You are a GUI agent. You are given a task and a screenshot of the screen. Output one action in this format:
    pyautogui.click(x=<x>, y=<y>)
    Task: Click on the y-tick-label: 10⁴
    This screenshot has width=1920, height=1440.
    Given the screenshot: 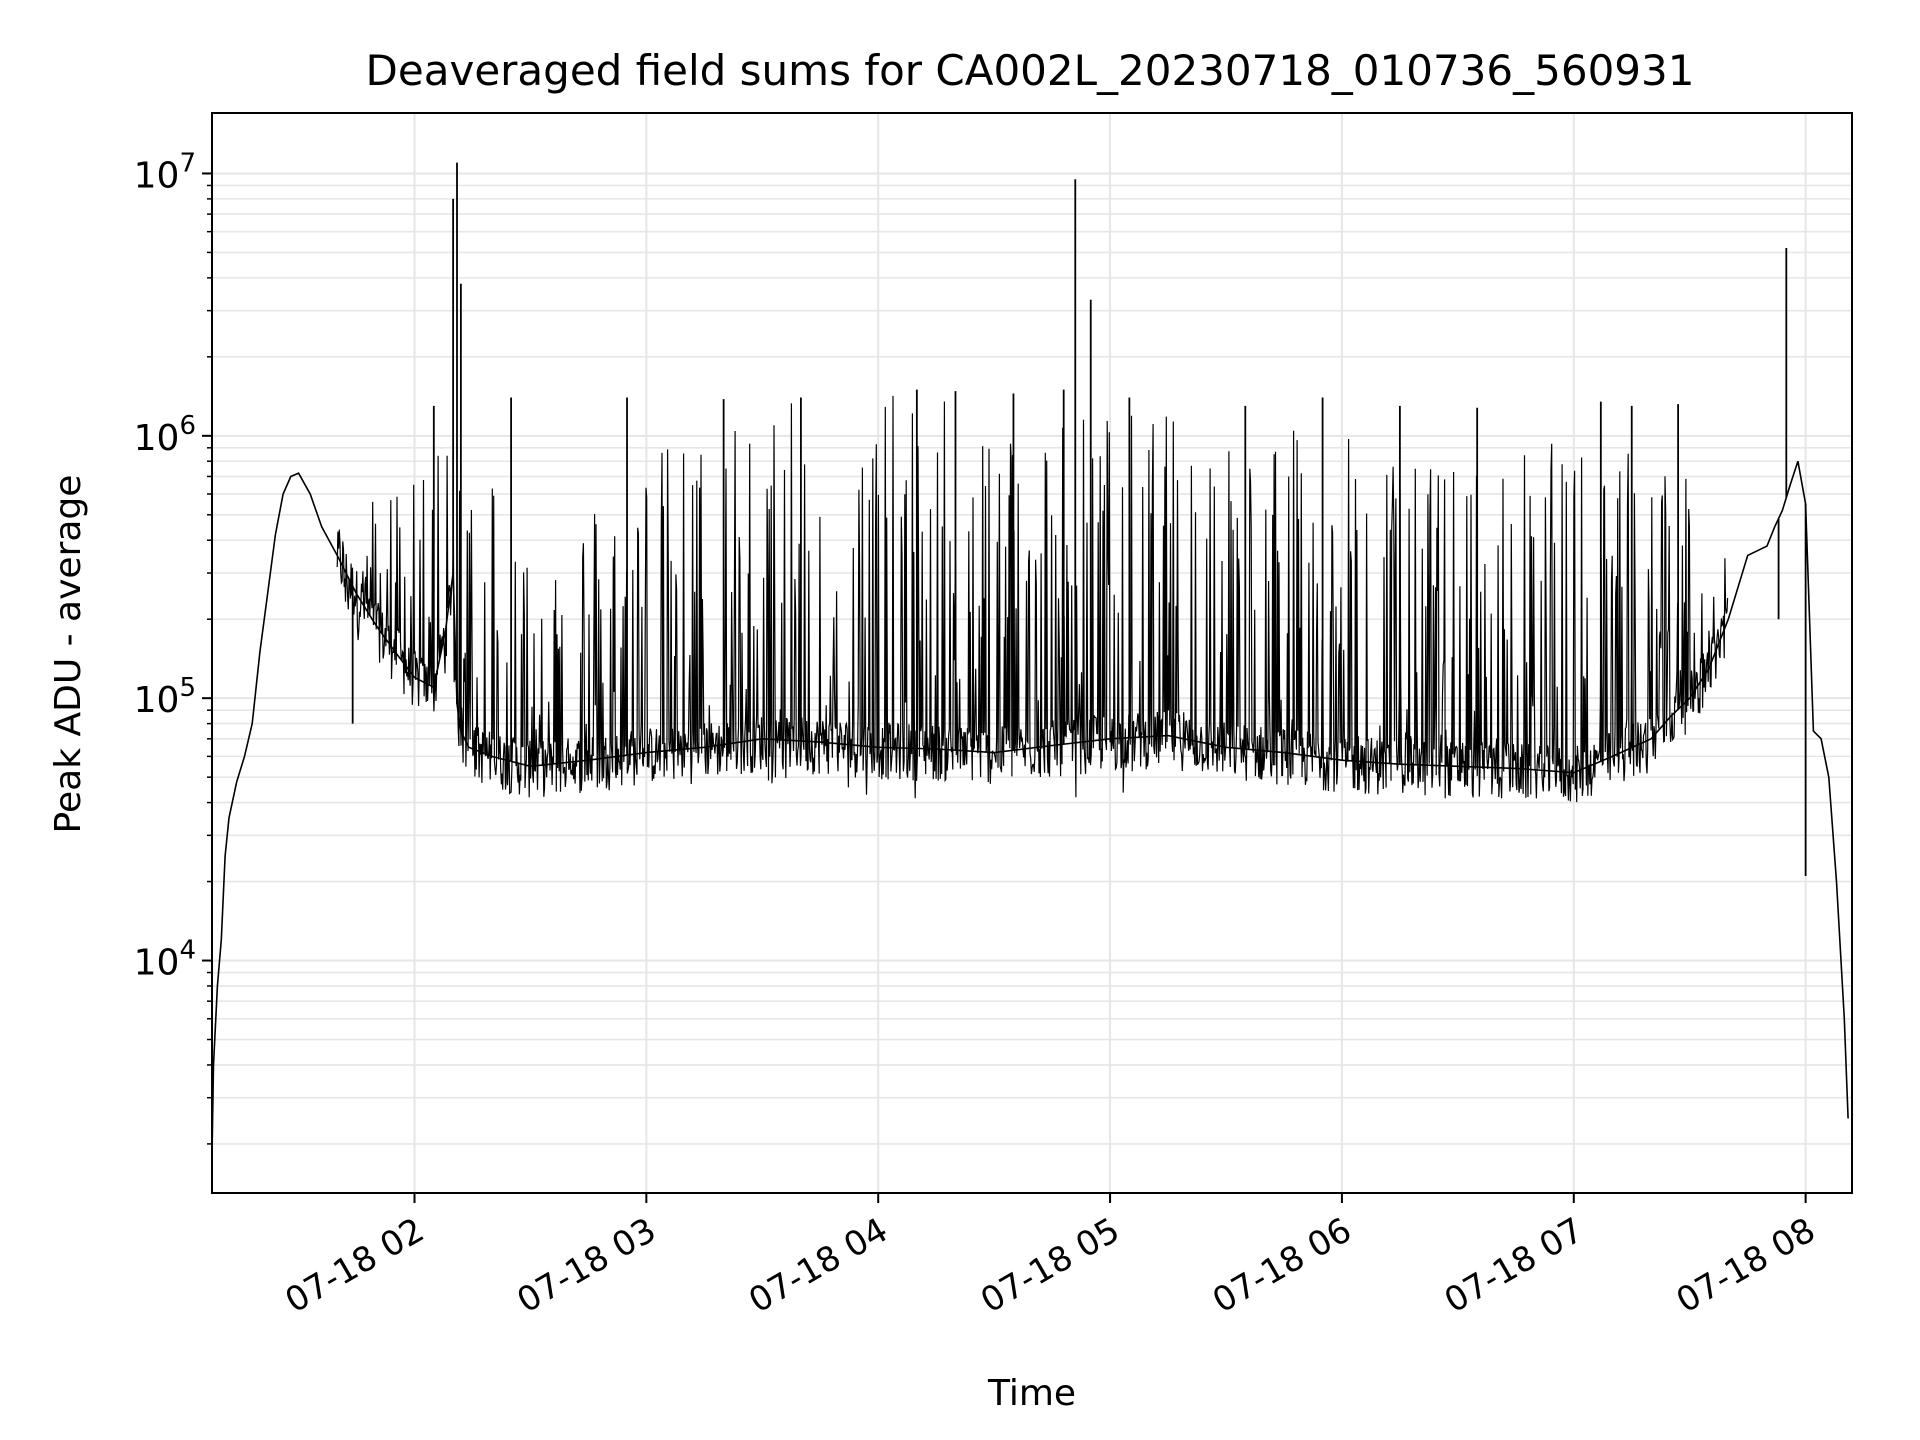 What is the action you would take?
    pyautogui.click(x=165, y=960)
    